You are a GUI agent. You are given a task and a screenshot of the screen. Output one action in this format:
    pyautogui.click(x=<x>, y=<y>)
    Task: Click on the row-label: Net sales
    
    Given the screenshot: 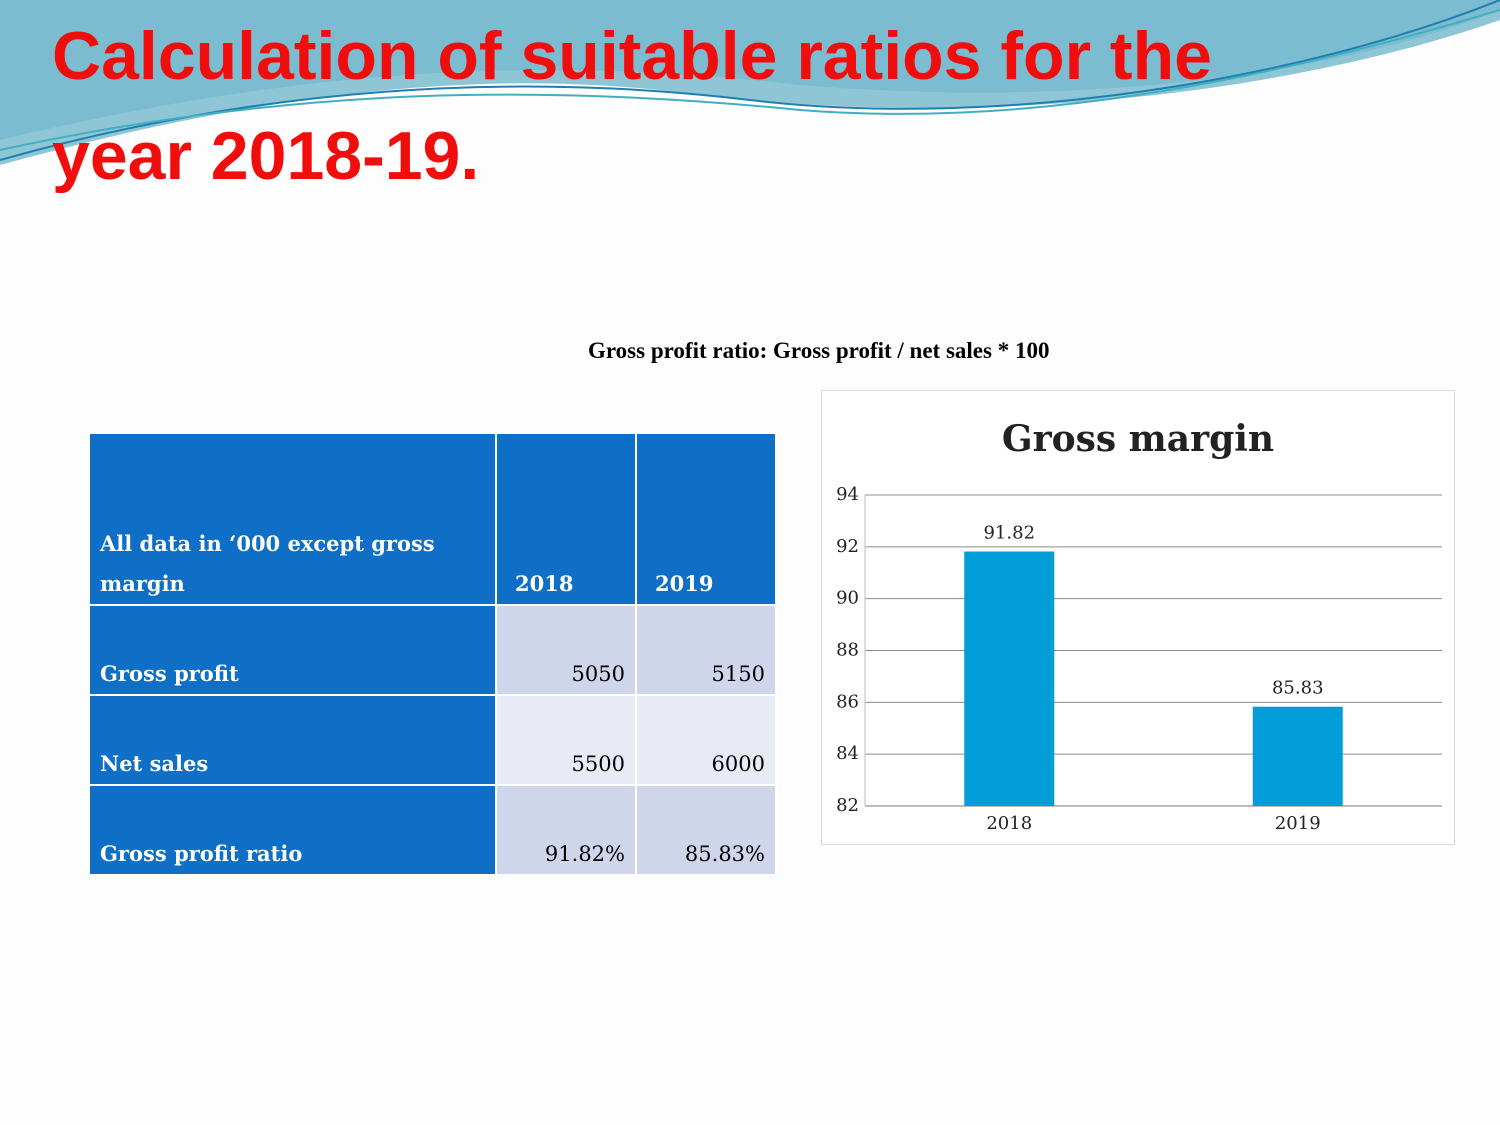 What is the action you would take?
    pyautogui.click(x=292, y=740)
    